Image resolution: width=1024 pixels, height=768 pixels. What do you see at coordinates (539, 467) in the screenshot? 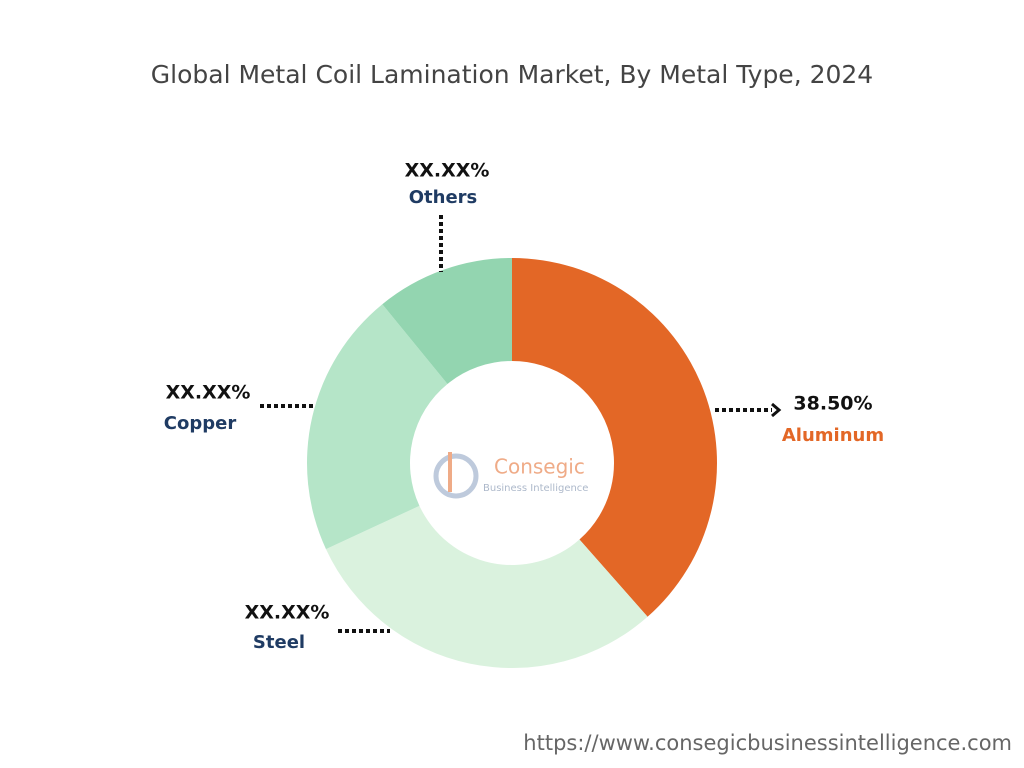
I see `watermark-name: Consegic` at bounding box center [539, 467].